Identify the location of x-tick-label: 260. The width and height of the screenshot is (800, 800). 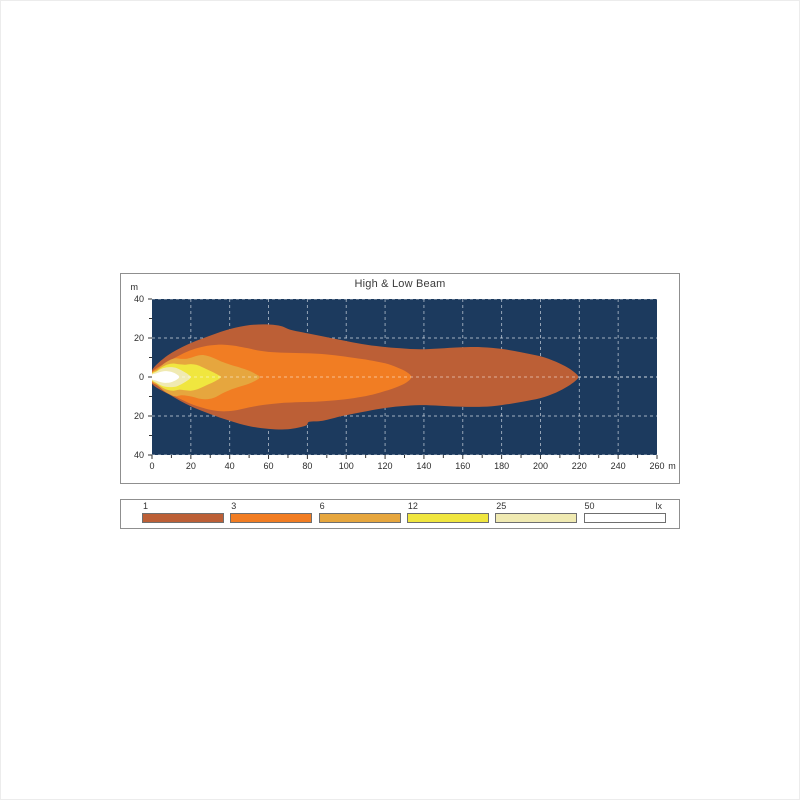
(656, 466).